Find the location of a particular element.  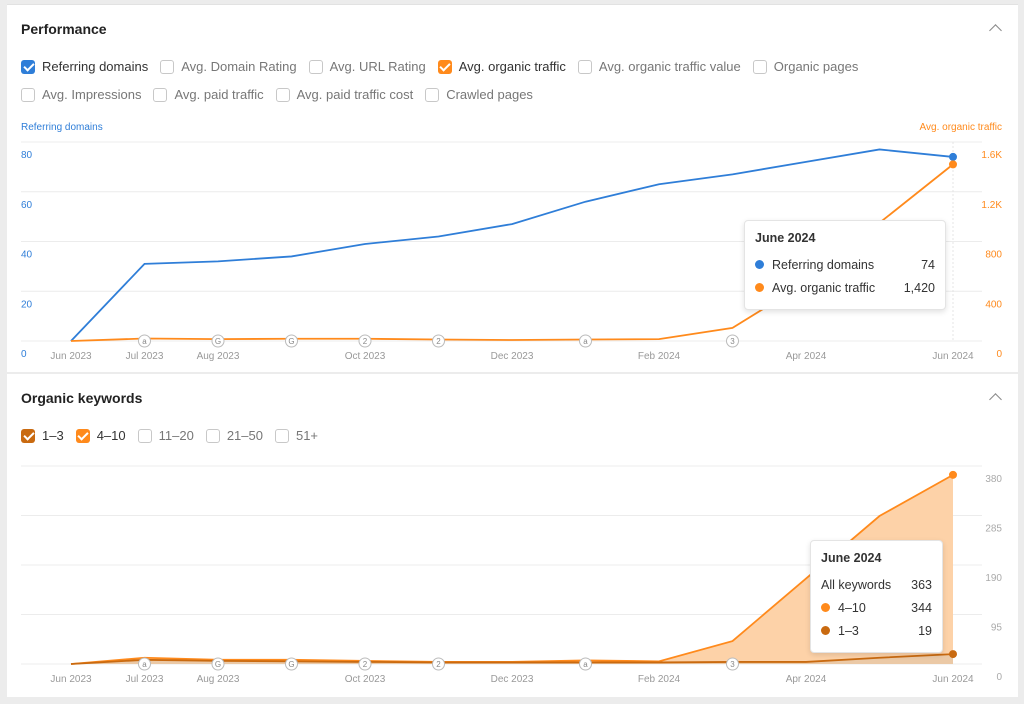

right-tick-label: 400 is located at coordinates (993, 304).